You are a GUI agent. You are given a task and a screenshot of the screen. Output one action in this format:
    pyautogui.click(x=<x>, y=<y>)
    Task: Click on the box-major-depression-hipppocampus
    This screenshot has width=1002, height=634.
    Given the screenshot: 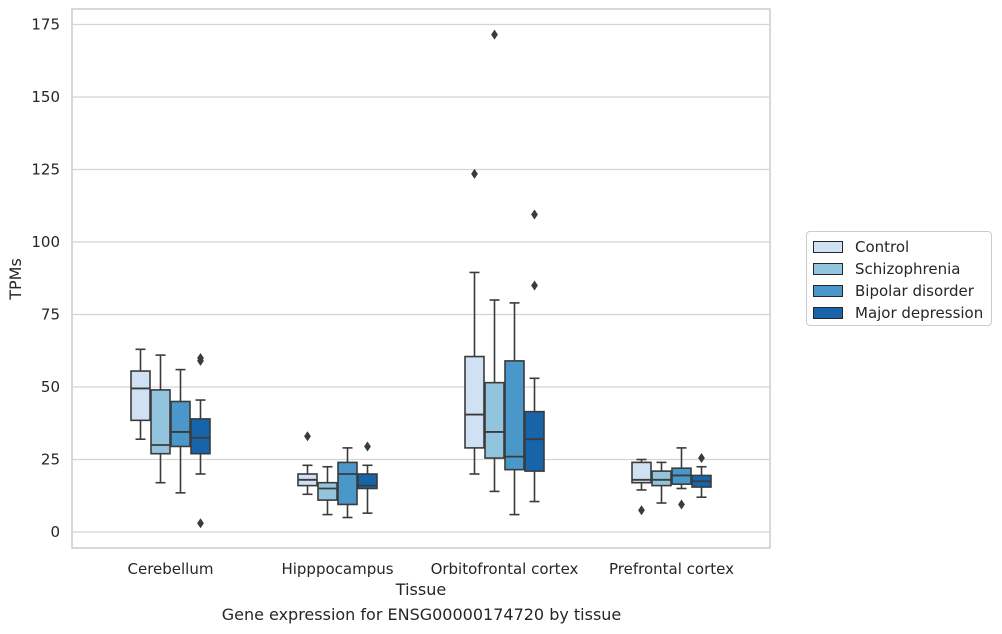 What is the action you would take?
    pyautogui.click(x=367, y=477)
    